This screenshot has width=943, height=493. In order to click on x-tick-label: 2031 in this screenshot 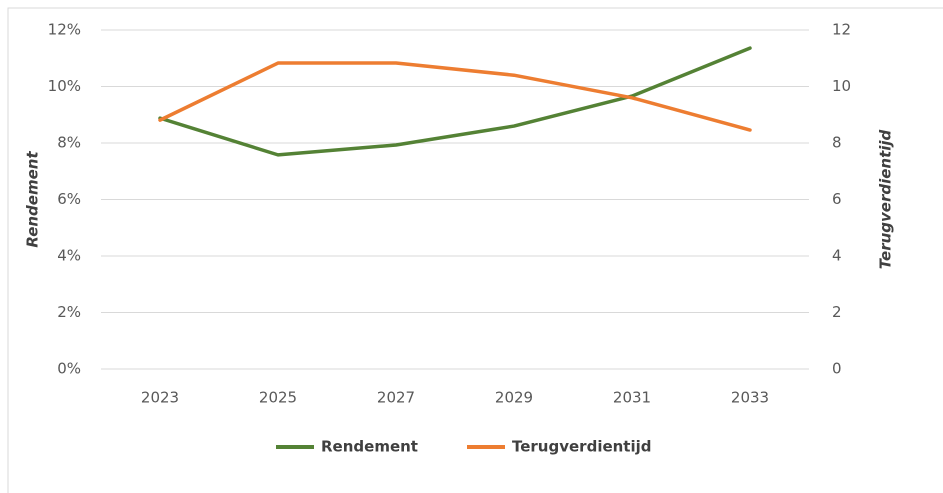, I will do `click(632, 398)`.